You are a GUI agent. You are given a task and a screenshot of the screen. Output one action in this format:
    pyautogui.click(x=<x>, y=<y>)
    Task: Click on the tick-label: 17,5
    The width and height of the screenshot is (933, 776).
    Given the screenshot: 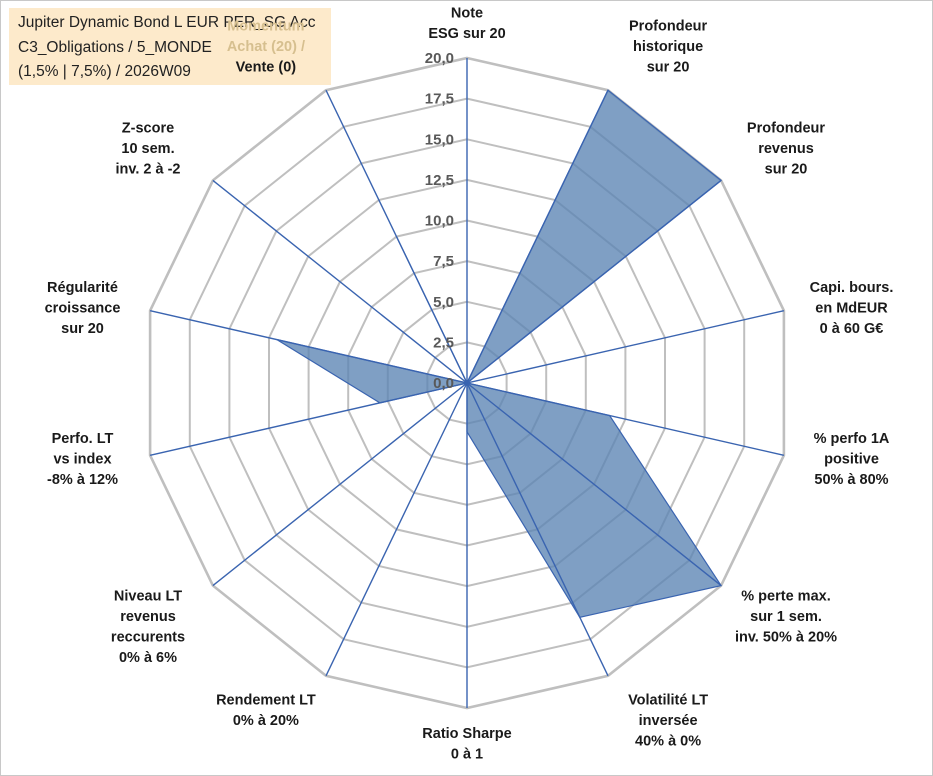 What is the action you would take?
    pyautogui.click(x=439, y=99)
    